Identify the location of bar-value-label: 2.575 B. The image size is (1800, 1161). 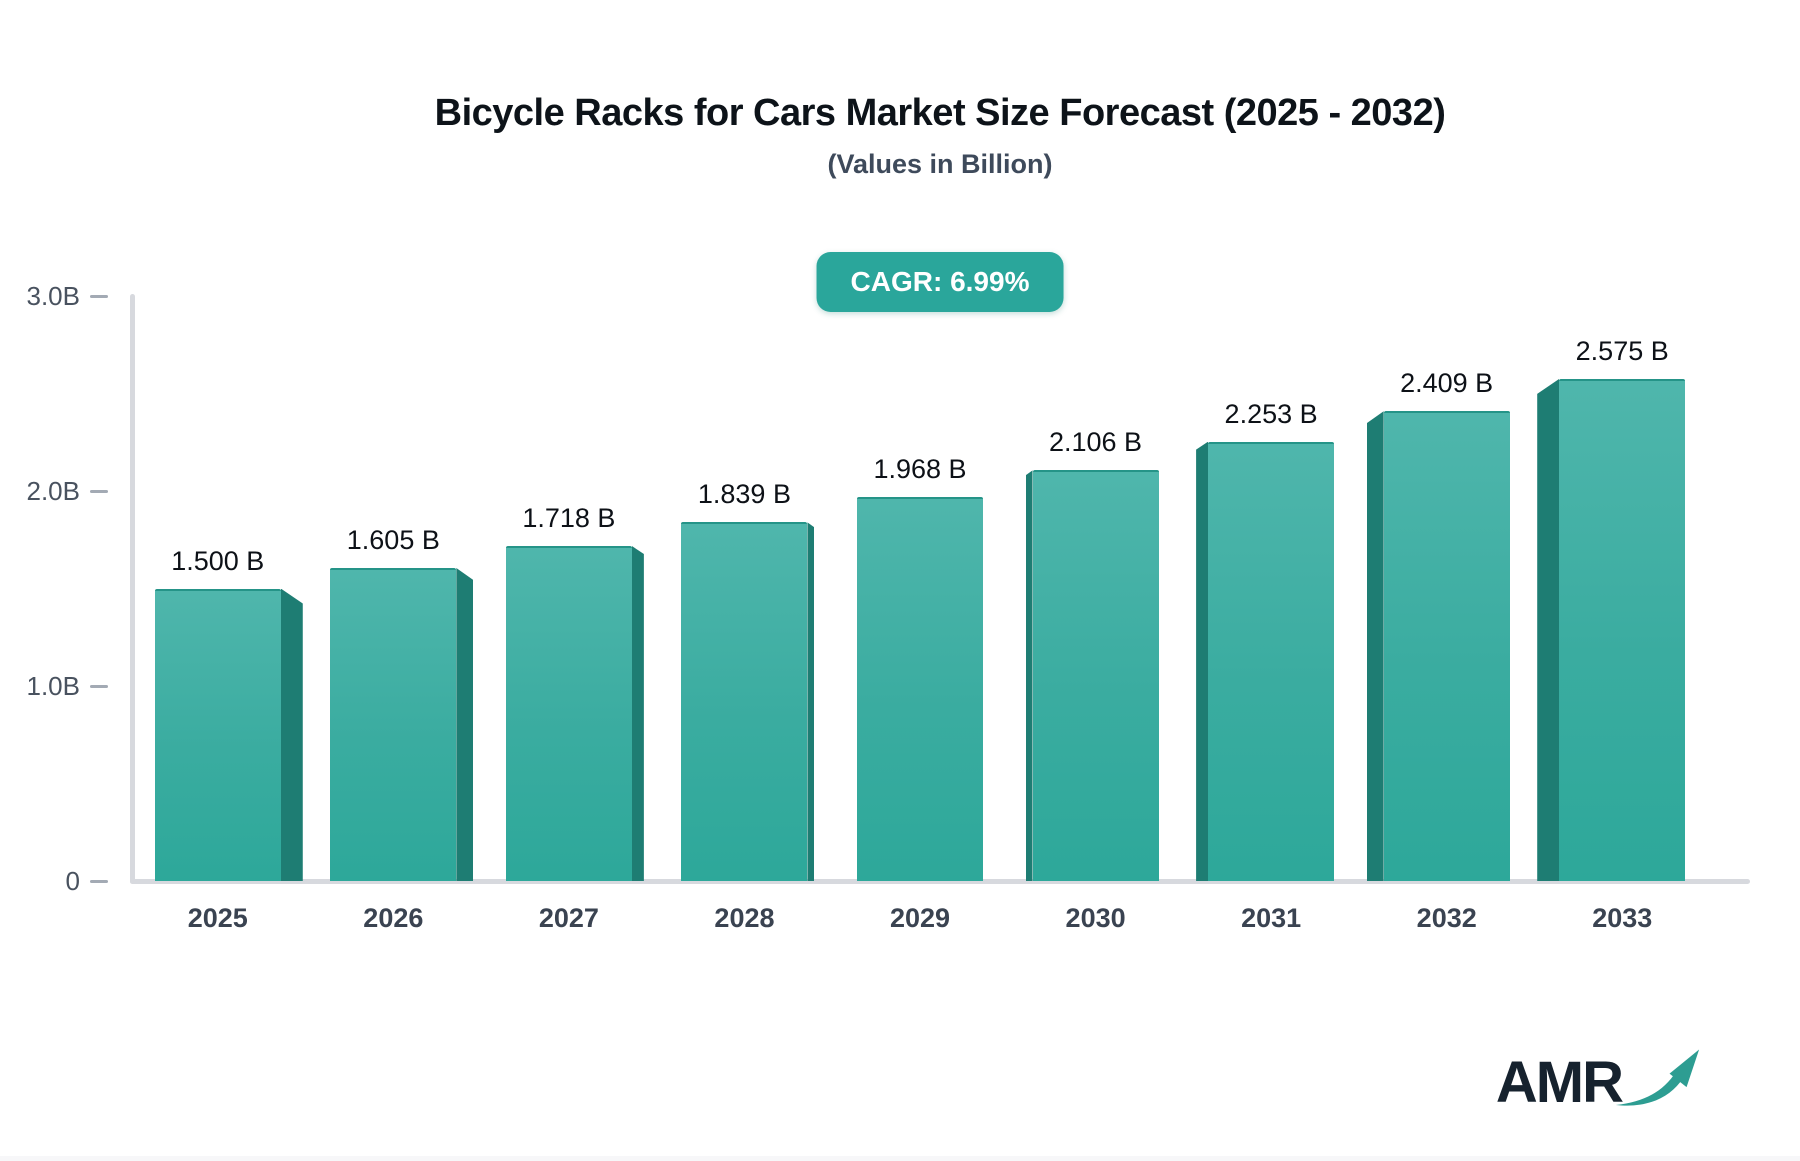
(1622, 350).